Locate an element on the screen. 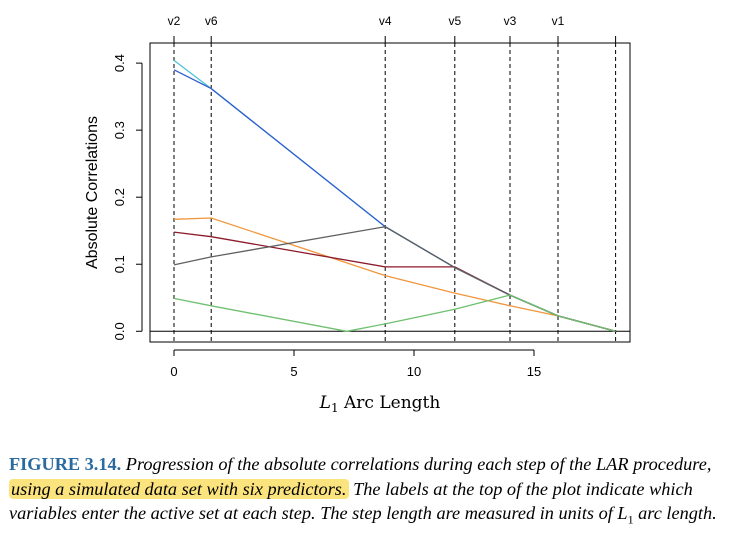 The width and height of the screenshot is (753, 555). step-label: v5 is located at coordinates (454, 21).